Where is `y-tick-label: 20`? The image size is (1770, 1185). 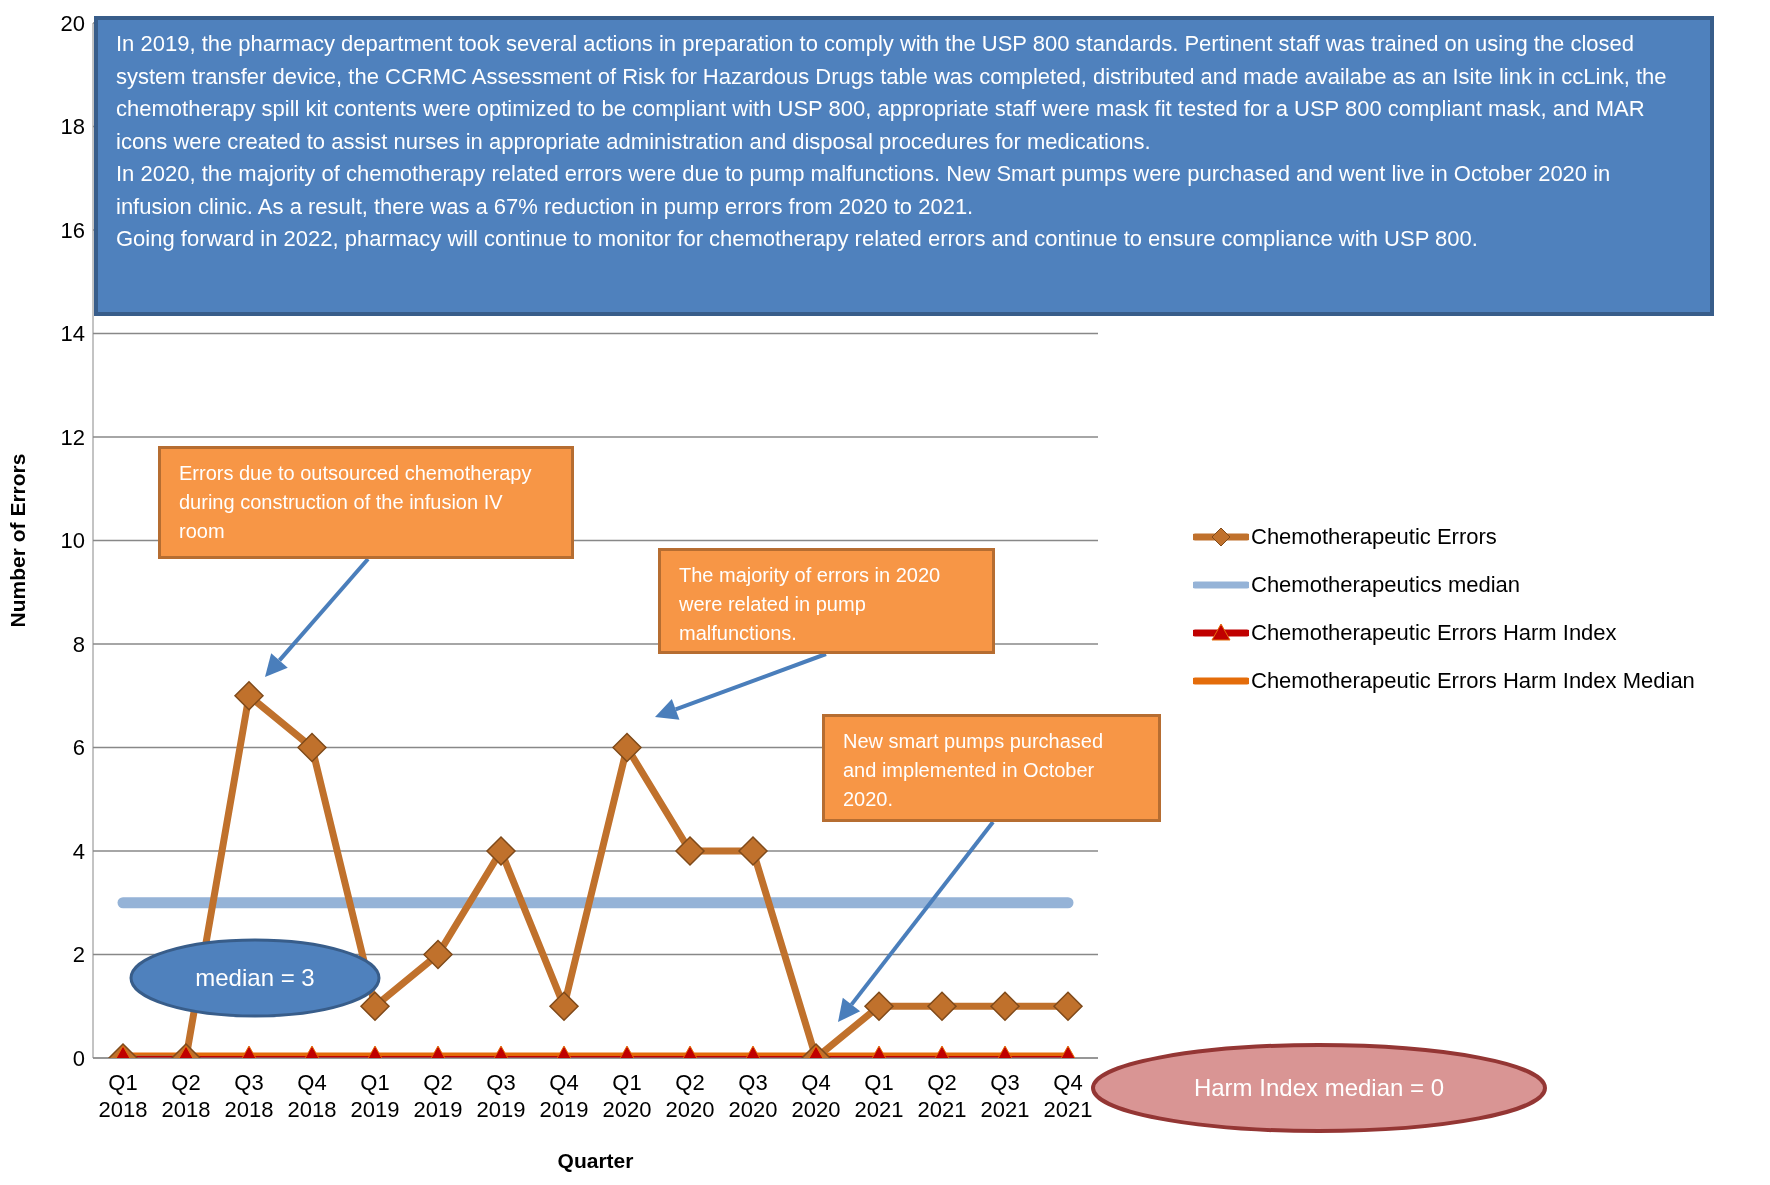
y-tick-label: 20 is located at coordinates (72, 23).